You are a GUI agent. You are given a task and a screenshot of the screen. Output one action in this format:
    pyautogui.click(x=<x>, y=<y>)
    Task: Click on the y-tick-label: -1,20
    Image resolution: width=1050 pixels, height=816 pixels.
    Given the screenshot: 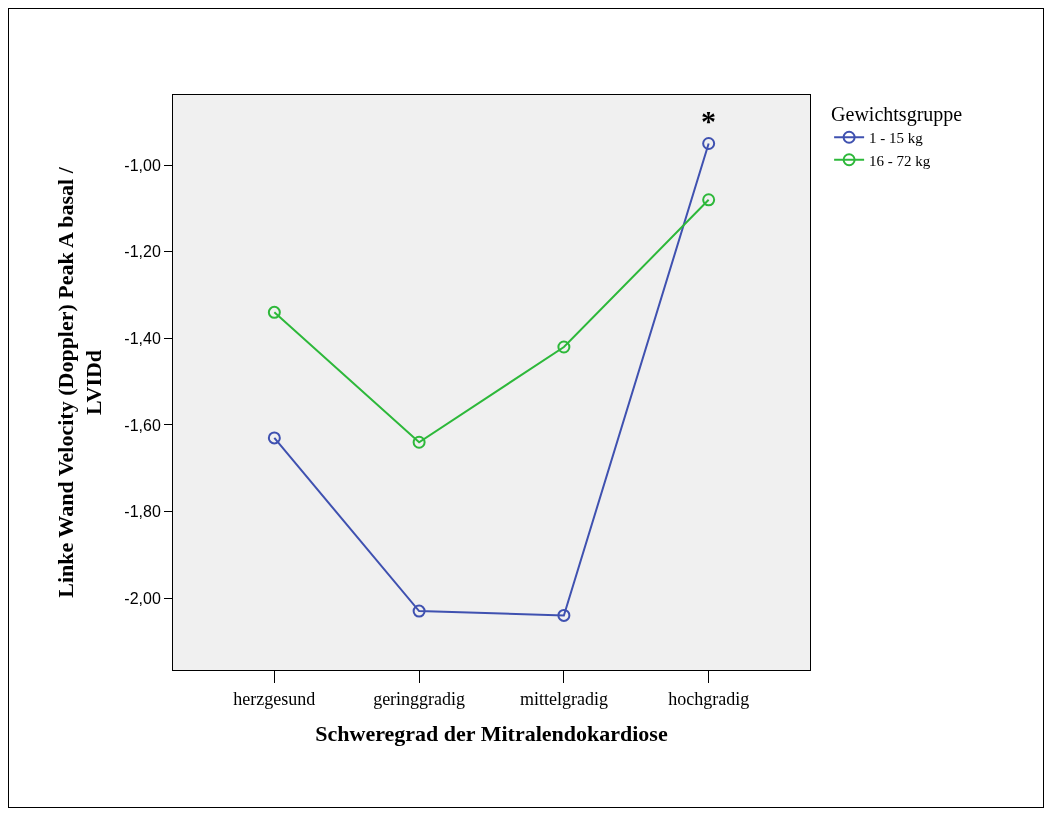 What is the action you would take?
    pyautogui.click(x=142, y=252)
    